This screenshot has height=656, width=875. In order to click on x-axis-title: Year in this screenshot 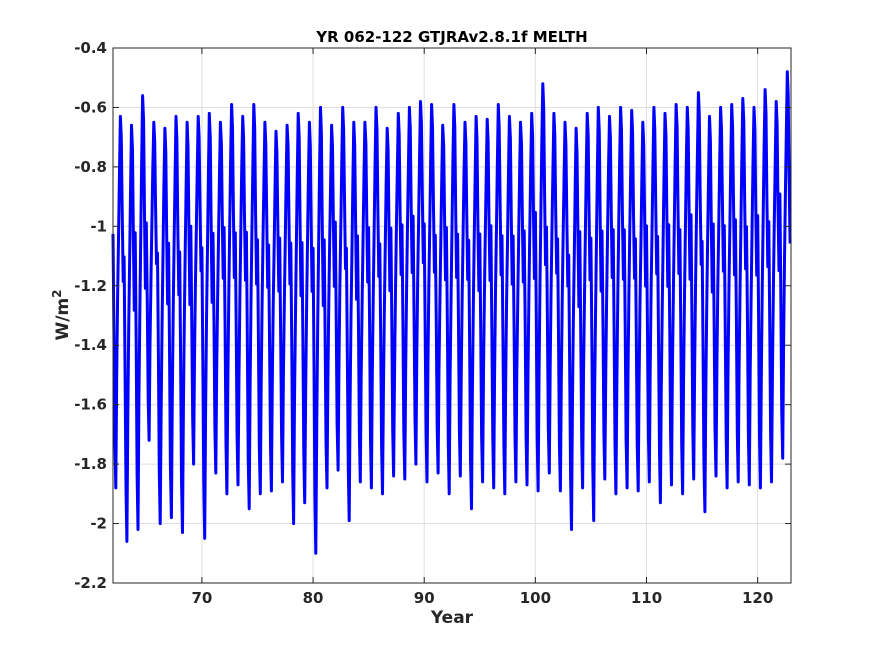, I will do `click(452, 618)`.